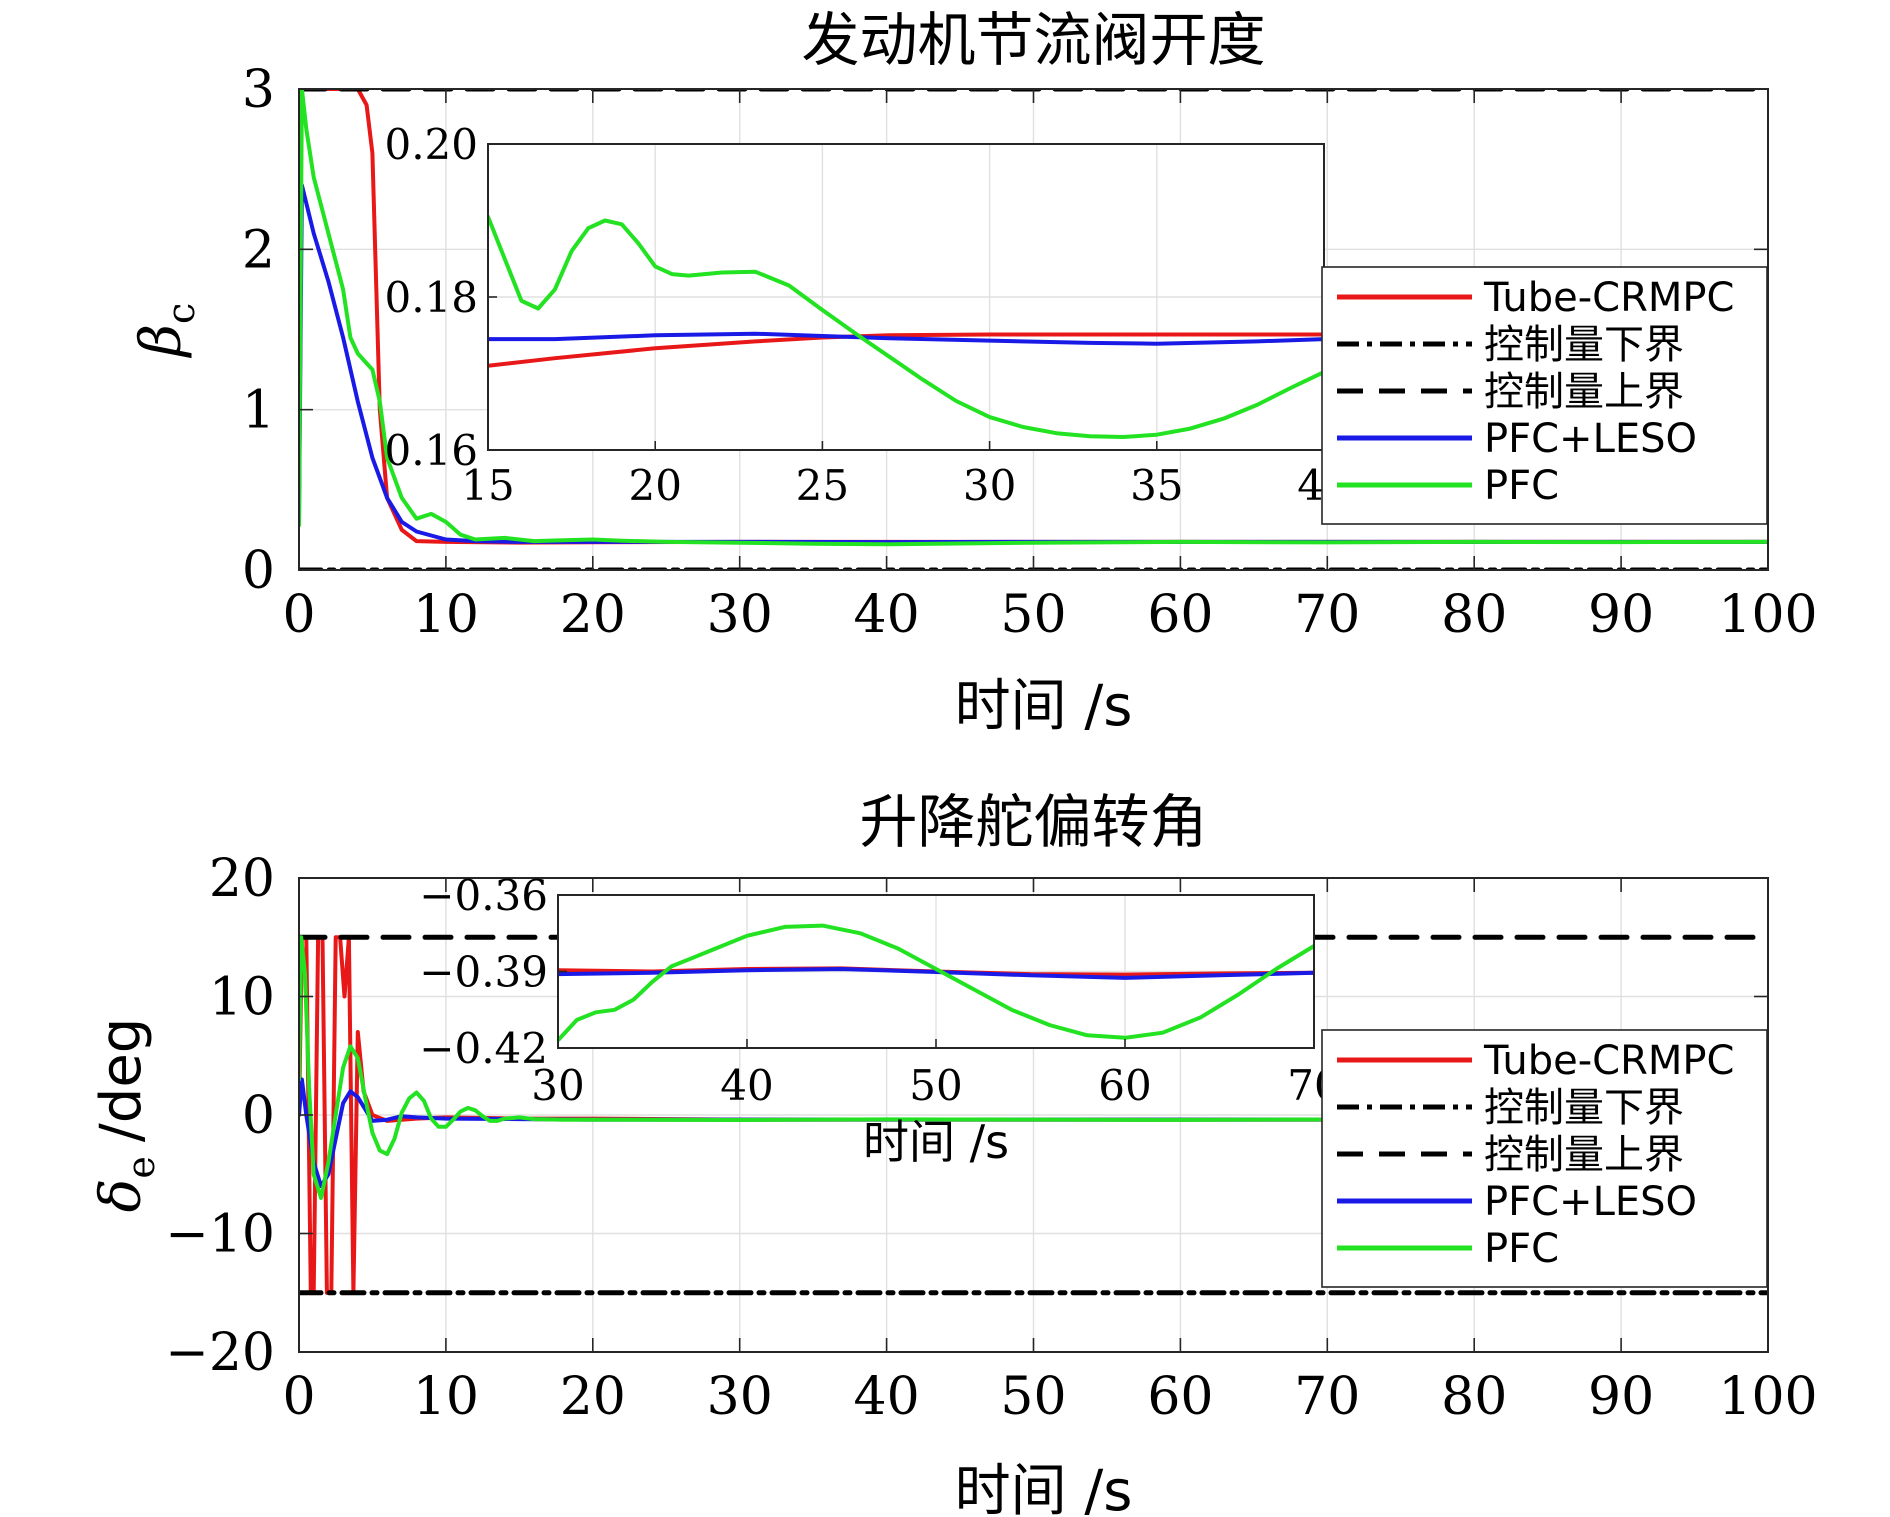 The image size is (1890, 1517). Describe the element at coordinates (935, 1085) in the screenshot. I see `inset-x-tick-label: 50` at that location.